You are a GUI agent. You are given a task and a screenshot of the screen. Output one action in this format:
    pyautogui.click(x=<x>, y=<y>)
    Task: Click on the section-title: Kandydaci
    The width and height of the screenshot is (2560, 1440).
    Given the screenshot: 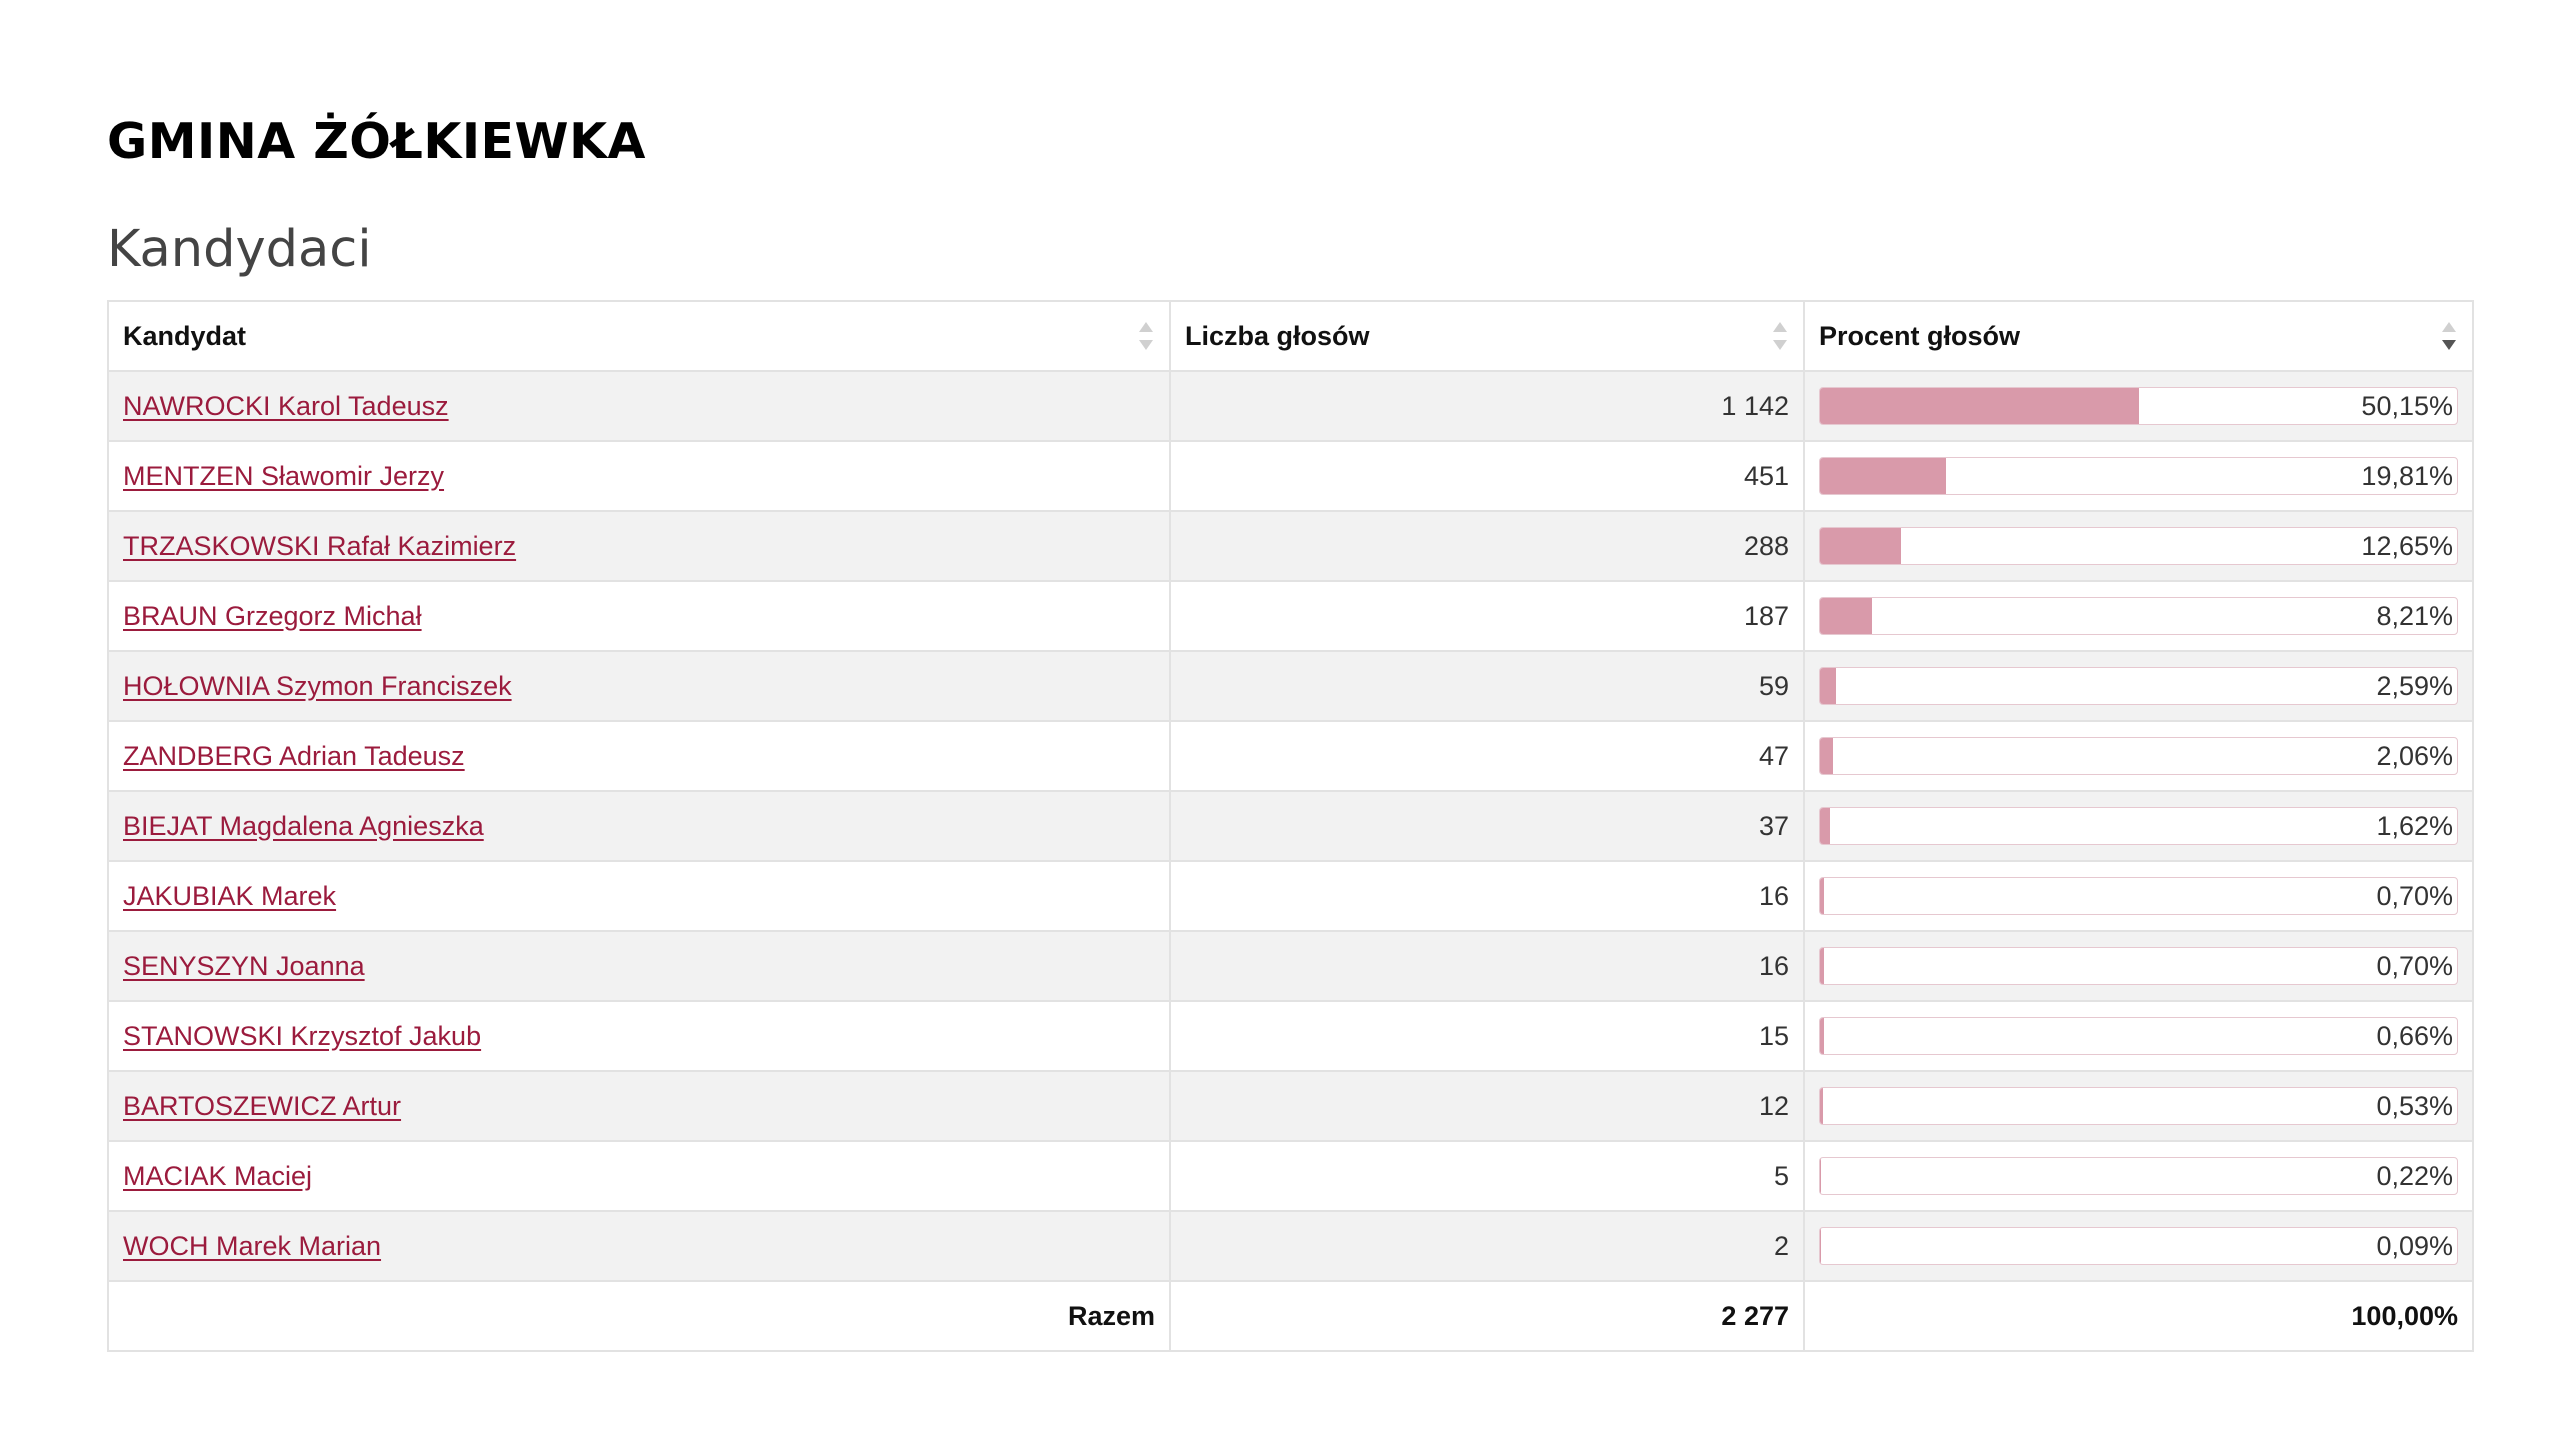 What is the action you would take?
    pyautogui.click(x=239, y=249)
    